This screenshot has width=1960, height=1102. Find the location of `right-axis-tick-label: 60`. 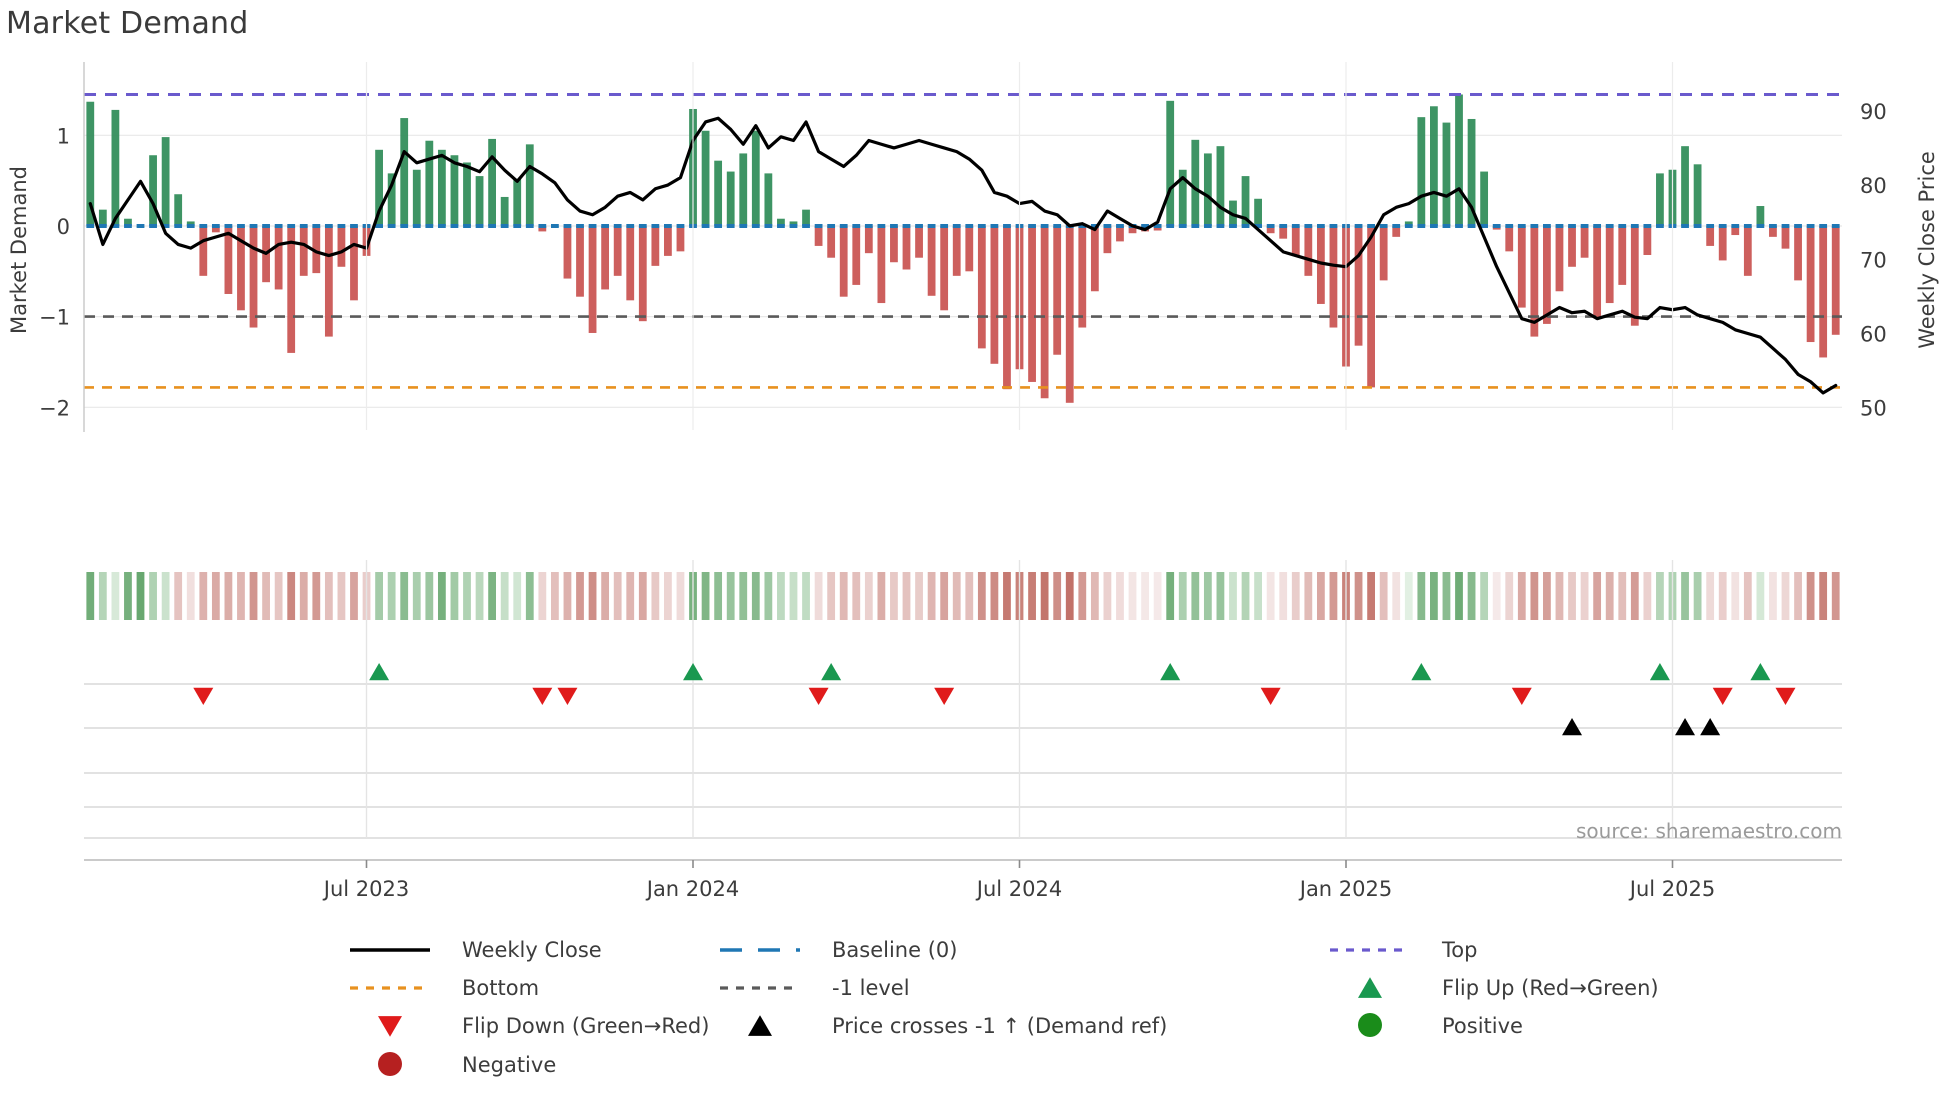

right-axis-tick-label: 60 is located at coordinates (1873, 335).